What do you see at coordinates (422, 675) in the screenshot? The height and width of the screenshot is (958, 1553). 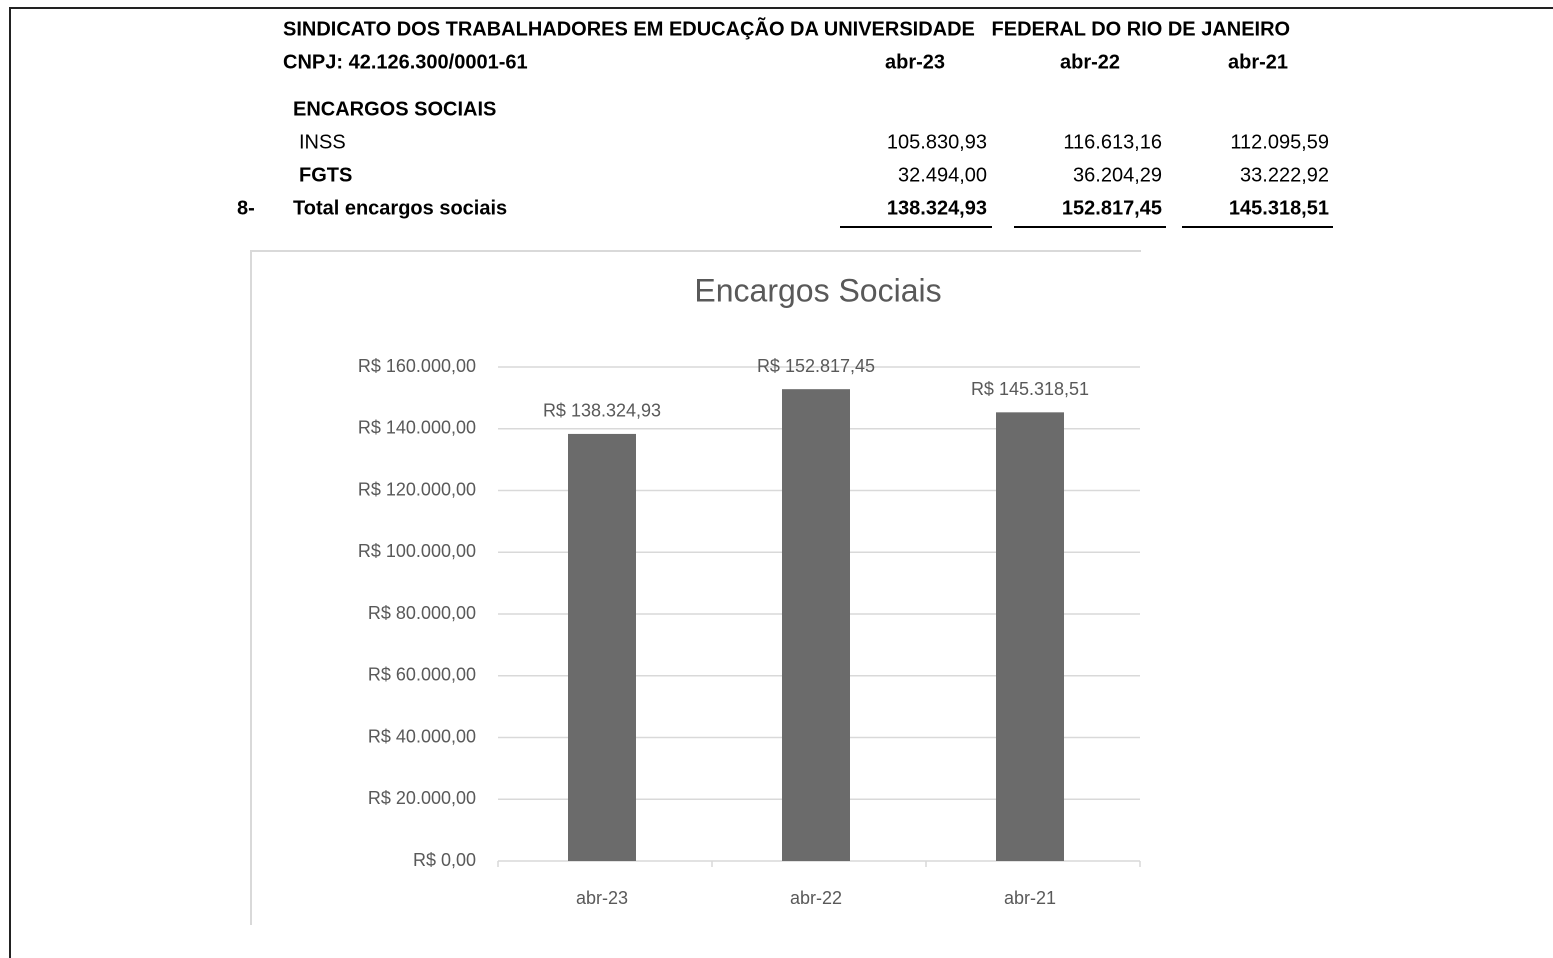 I see `y-tick-label: R$ 60.000,00` at bounding box center [422, 675].